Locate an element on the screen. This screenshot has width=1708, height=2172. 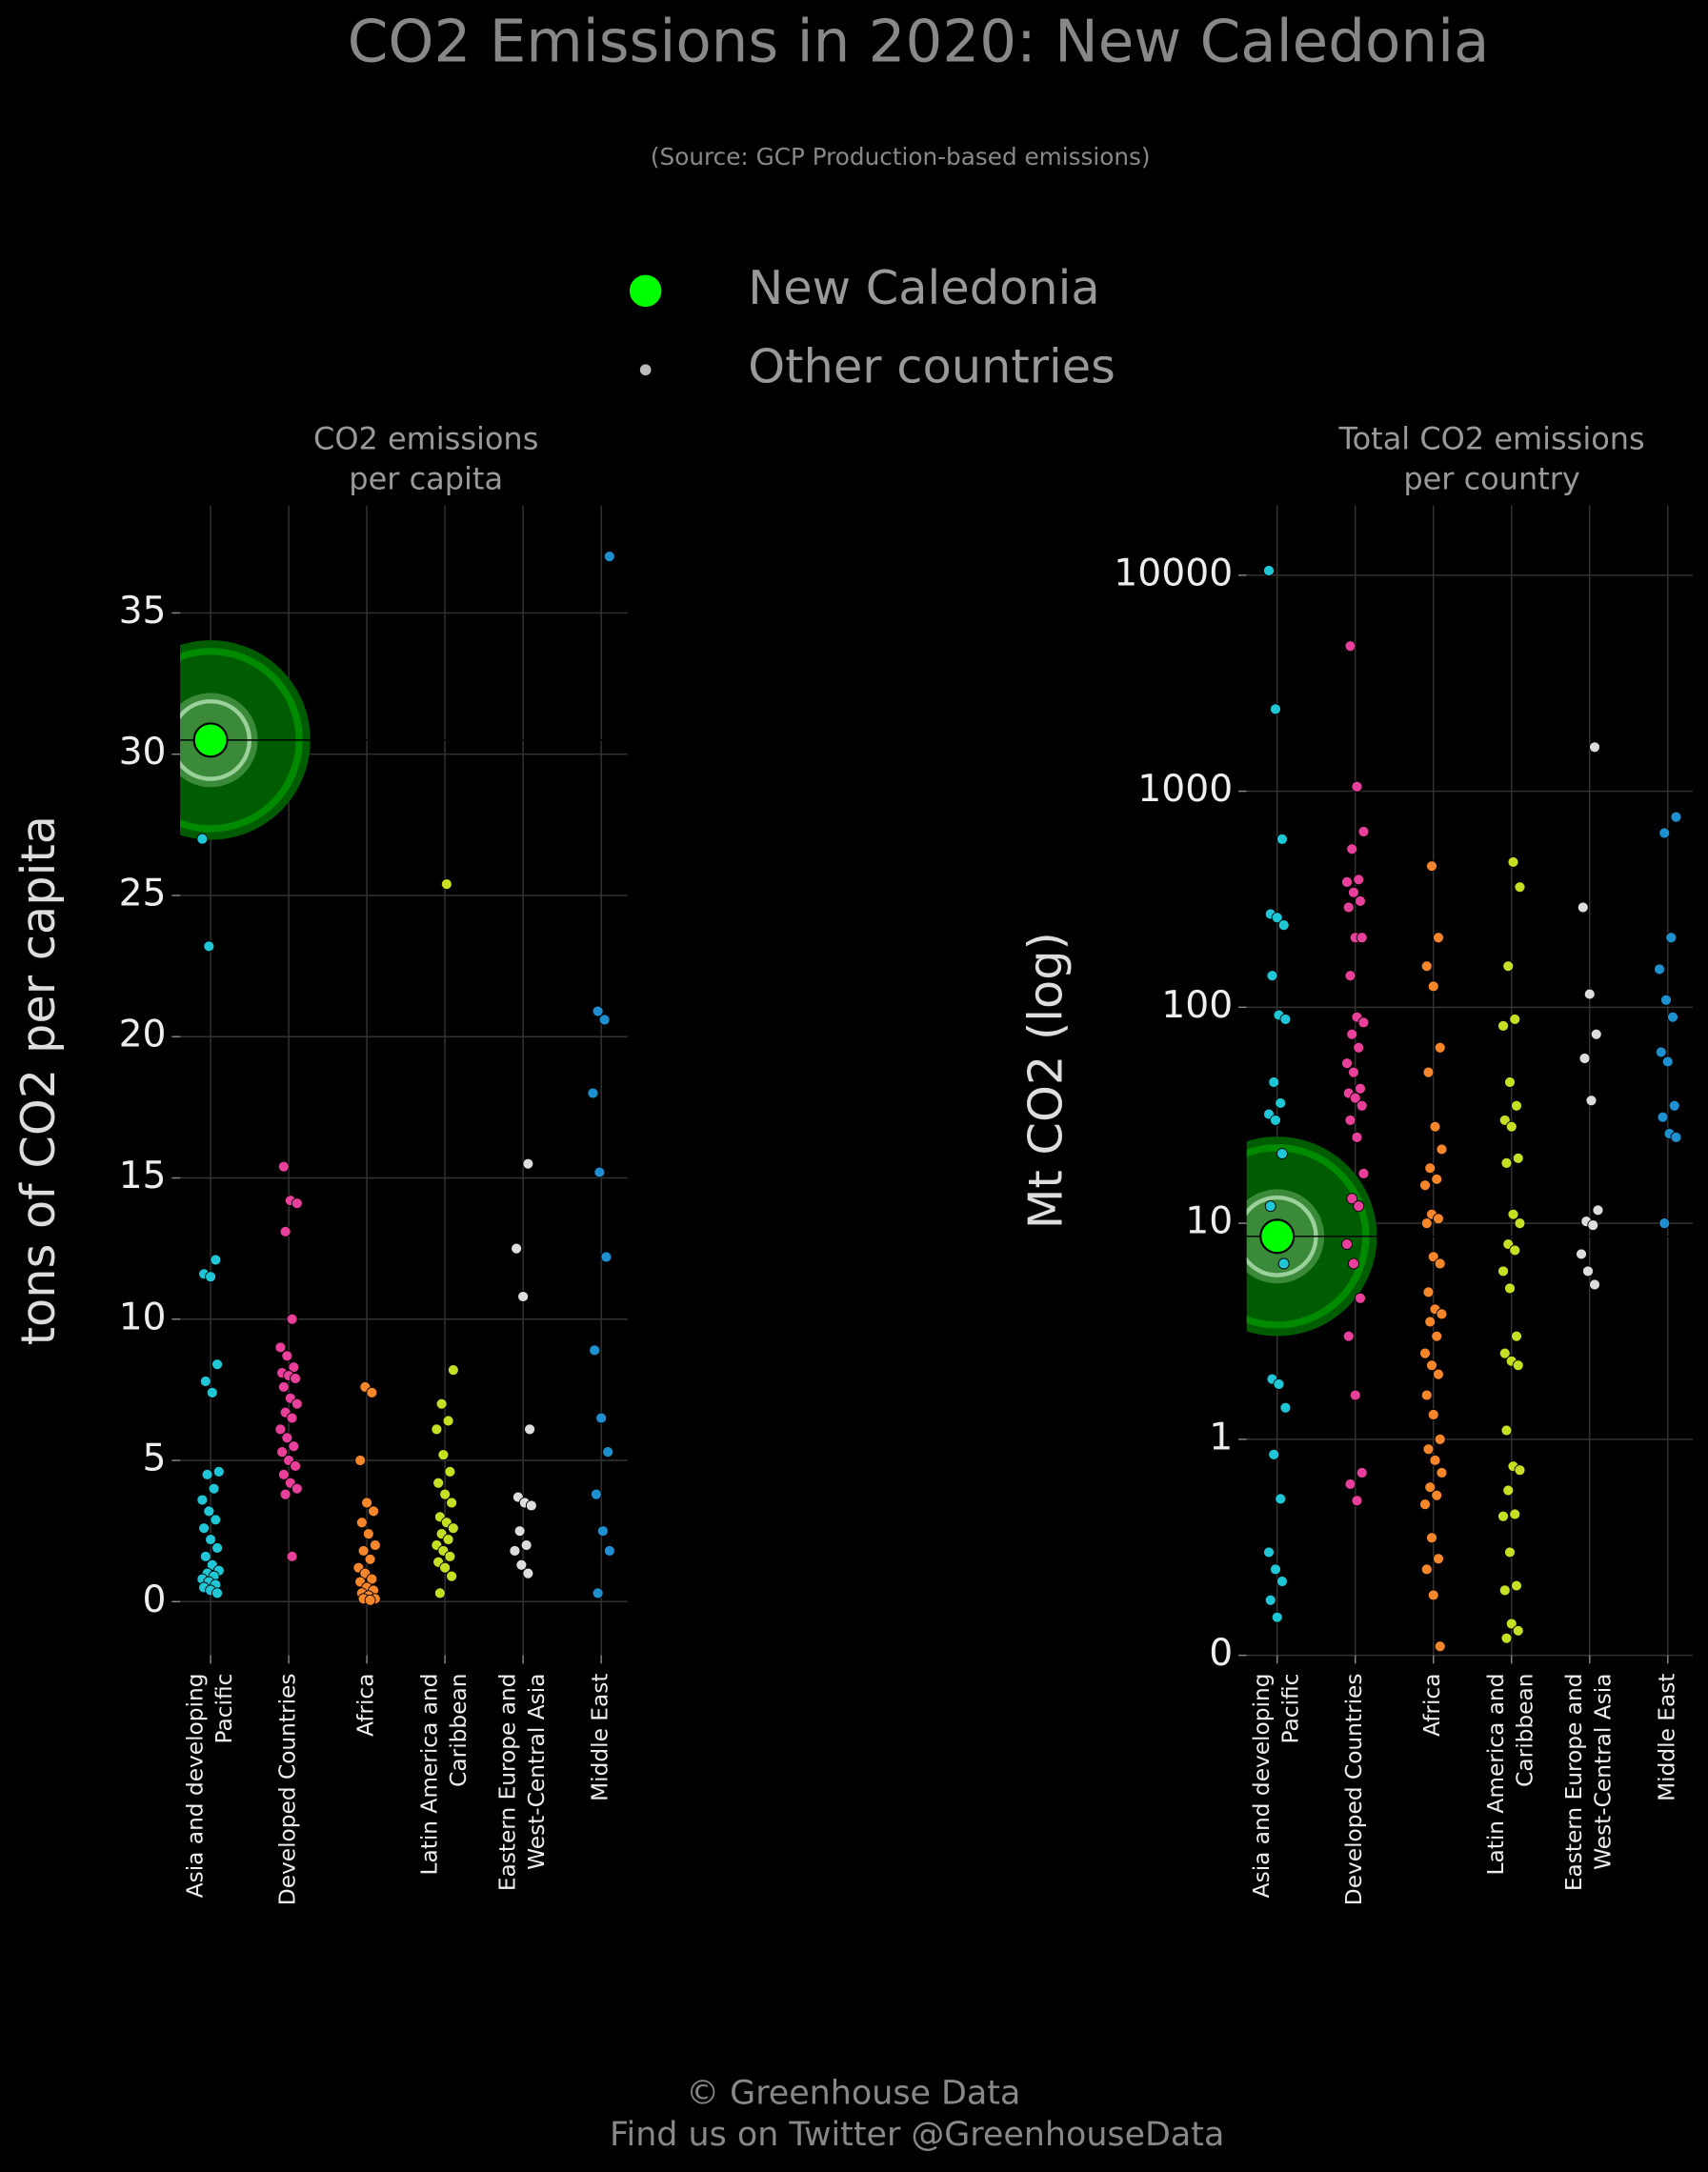
x-tick-label: Pacific is located at coordinates (1290, 1709).